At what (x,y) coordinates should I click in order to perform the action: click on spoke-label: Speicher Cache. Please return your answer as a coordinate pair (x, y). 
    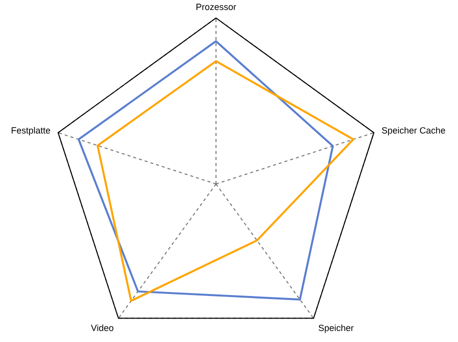
    Looking at the image, I should click on (413, 130).